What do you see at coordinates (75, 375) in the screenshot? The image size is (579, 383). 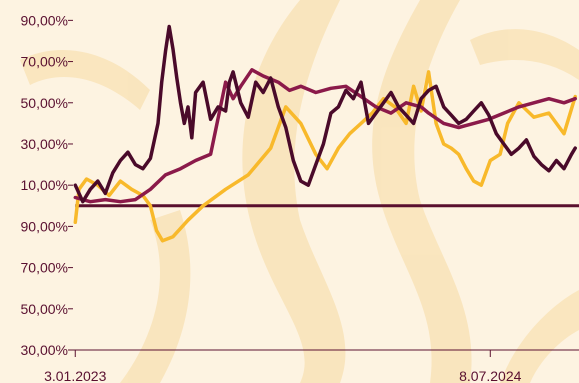 I see `x-tick-label: 3.01.2023` at bounding box center [75, 375].